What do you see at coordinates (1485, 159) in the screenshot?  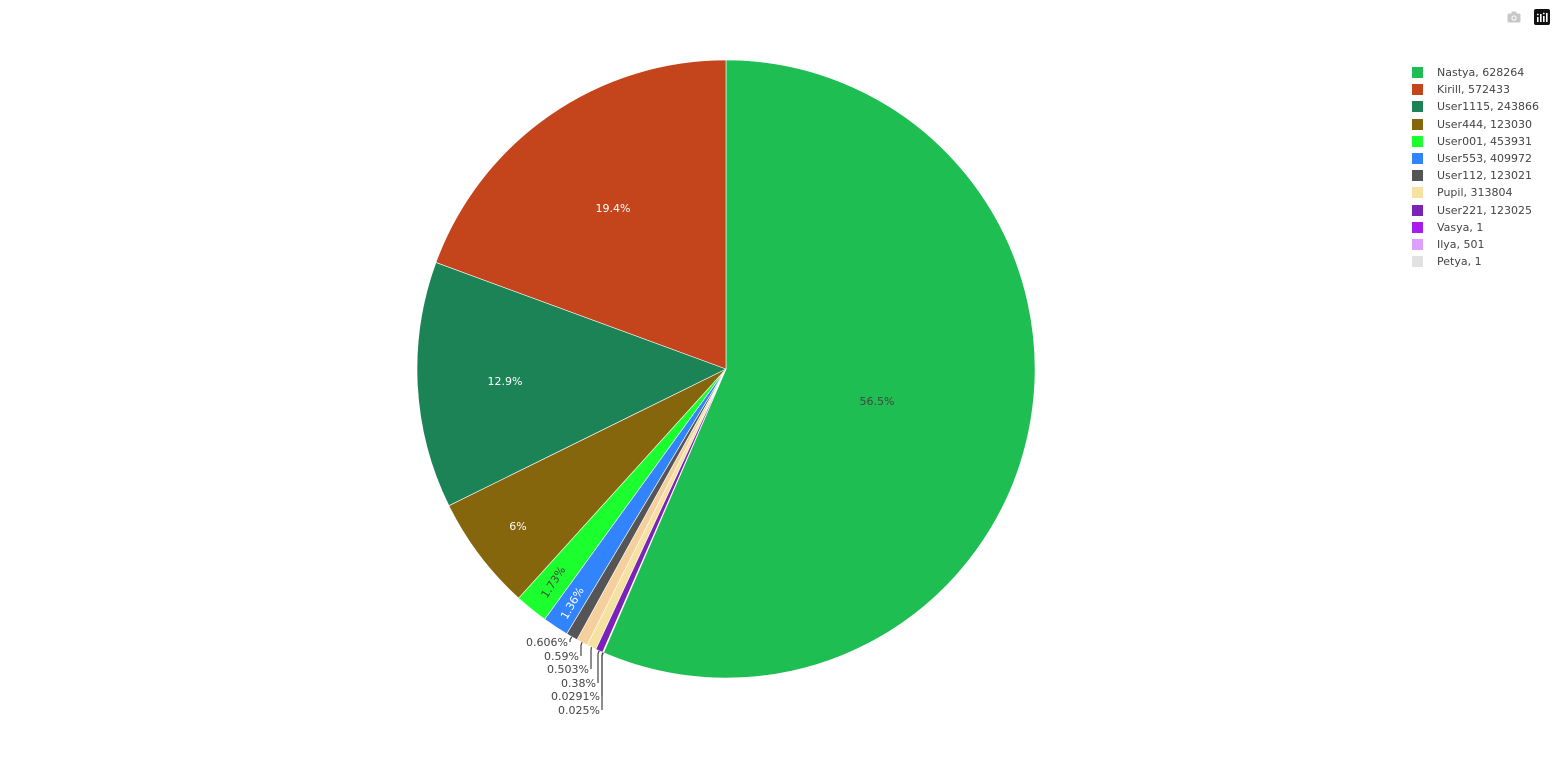 I see `legend-label: User553, 409972` at bounding box center [1485, 159].